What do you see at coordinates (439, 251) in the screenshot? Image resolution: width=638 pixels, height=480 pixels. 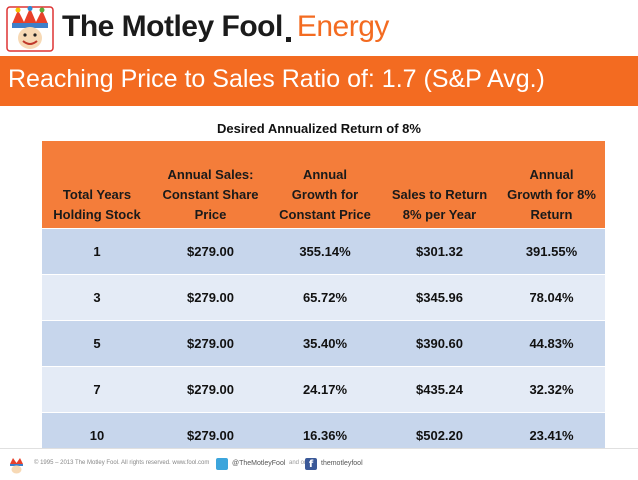 I see `cell-sales-to-return: $301.32` at bounding box center [439, 251].